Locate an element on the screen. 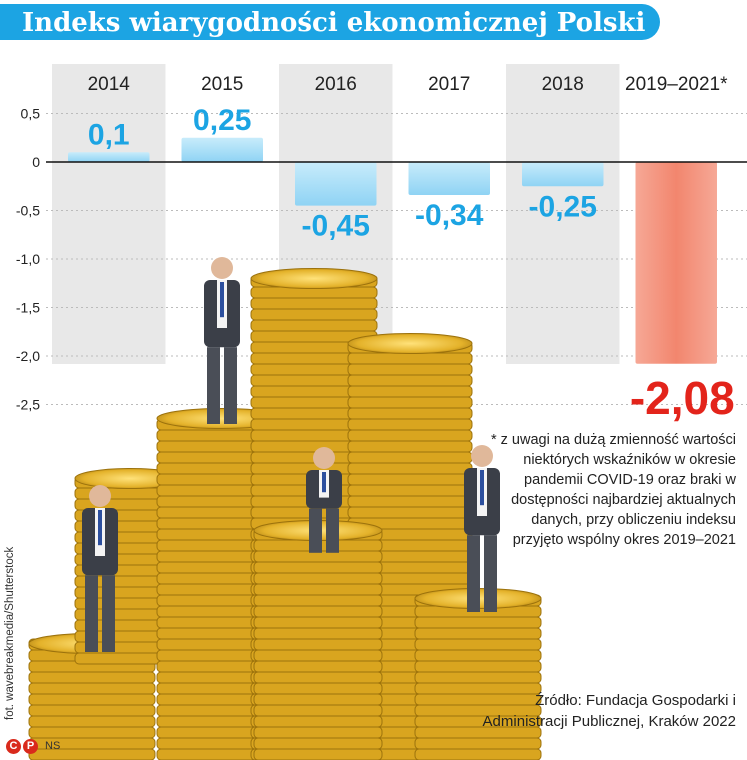 This screenshot has width=747, height=760. column-shade is located at coordinates (109, 214).